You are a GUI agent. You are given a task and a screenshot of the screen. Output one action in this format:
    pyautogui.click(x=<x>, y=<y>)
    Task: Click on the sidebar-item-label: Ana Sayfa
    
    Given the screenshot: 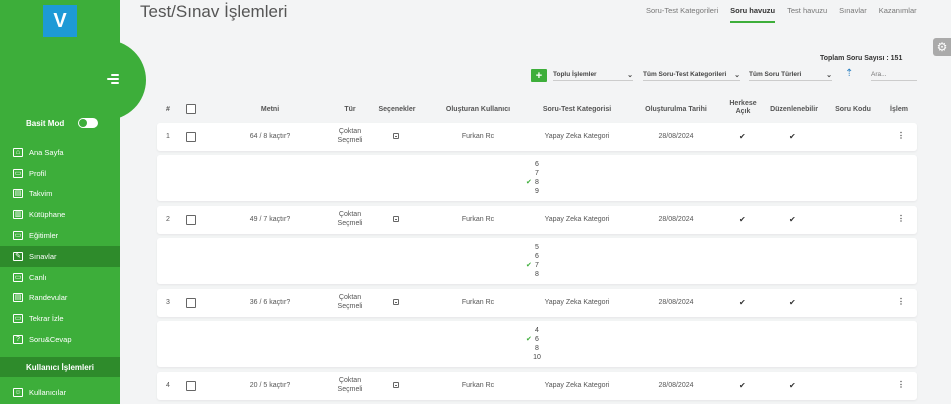 What is the action you would take?
    pyautogui.click(x=46, y=152)
    